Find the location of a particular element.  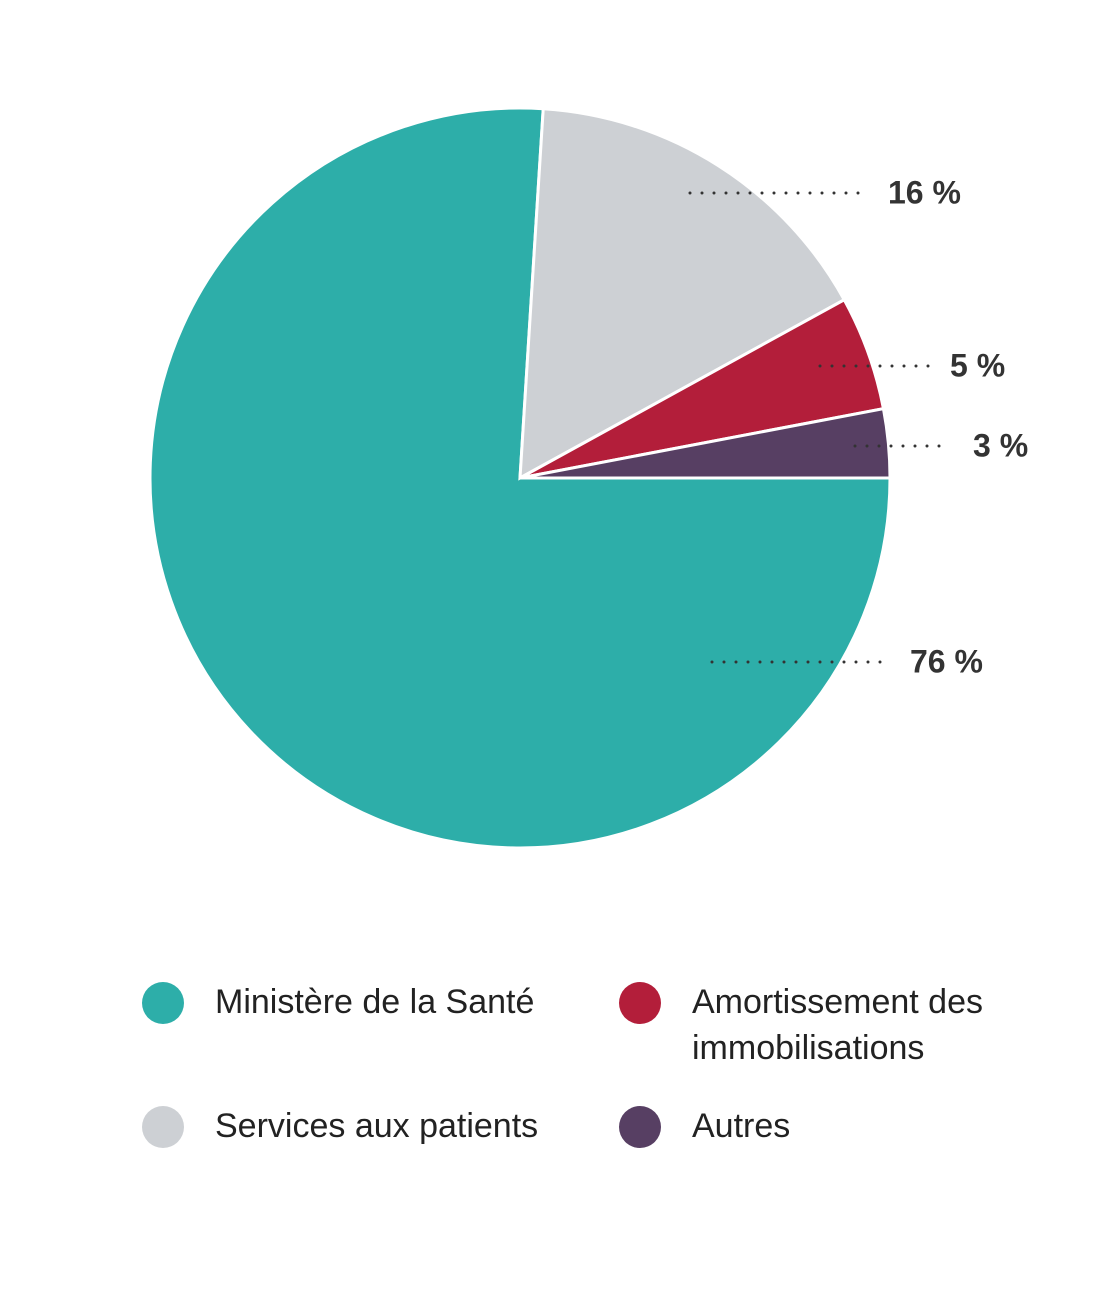

value-label: 76 % is located at coordinates (946, 661).